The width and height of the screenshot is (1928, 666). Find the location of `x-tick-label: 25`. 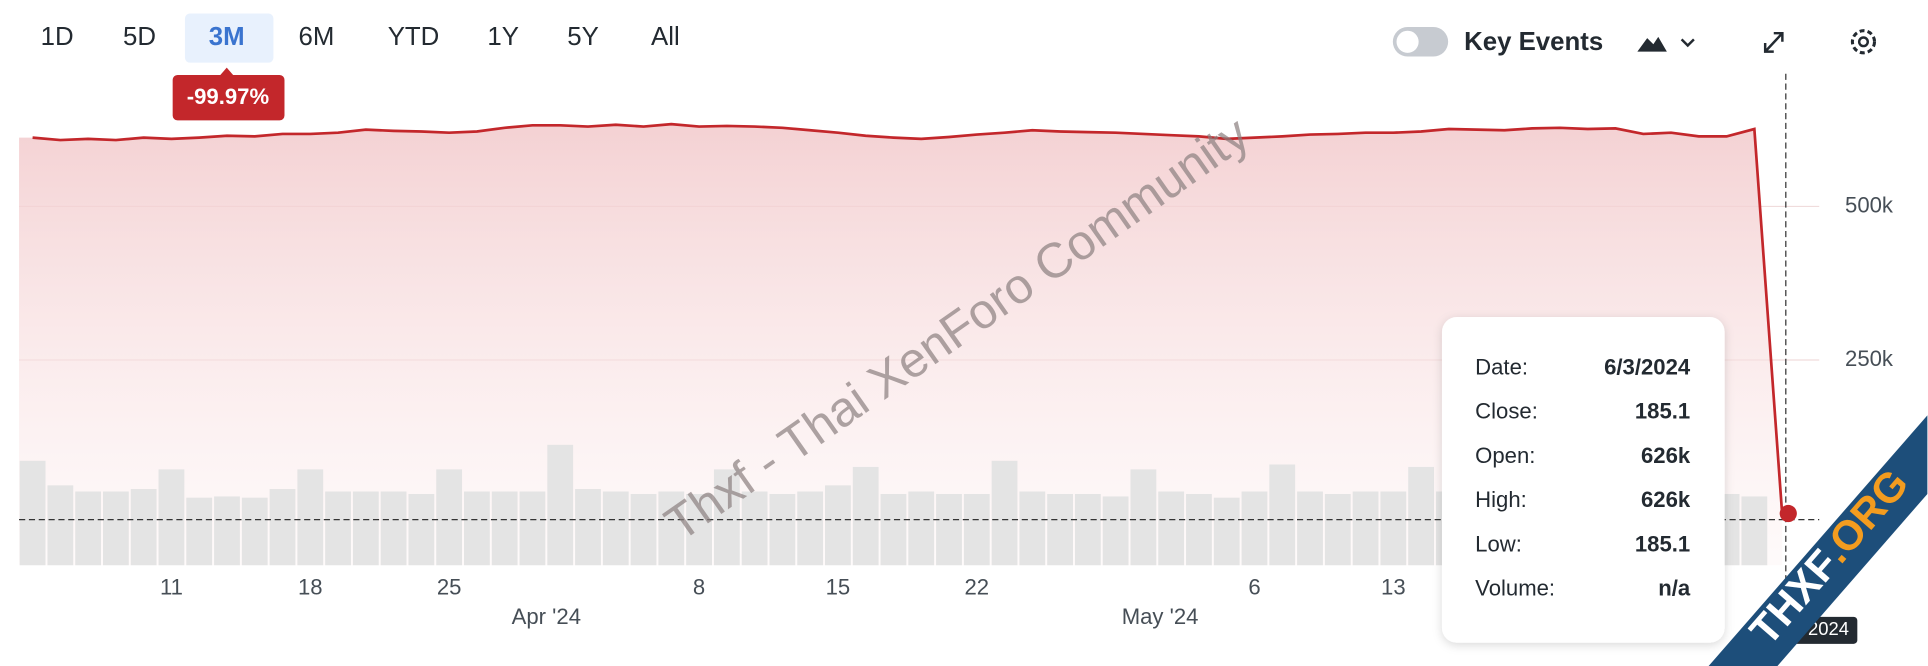

x-tick-label: 25 is located at coordinates (449, 586).